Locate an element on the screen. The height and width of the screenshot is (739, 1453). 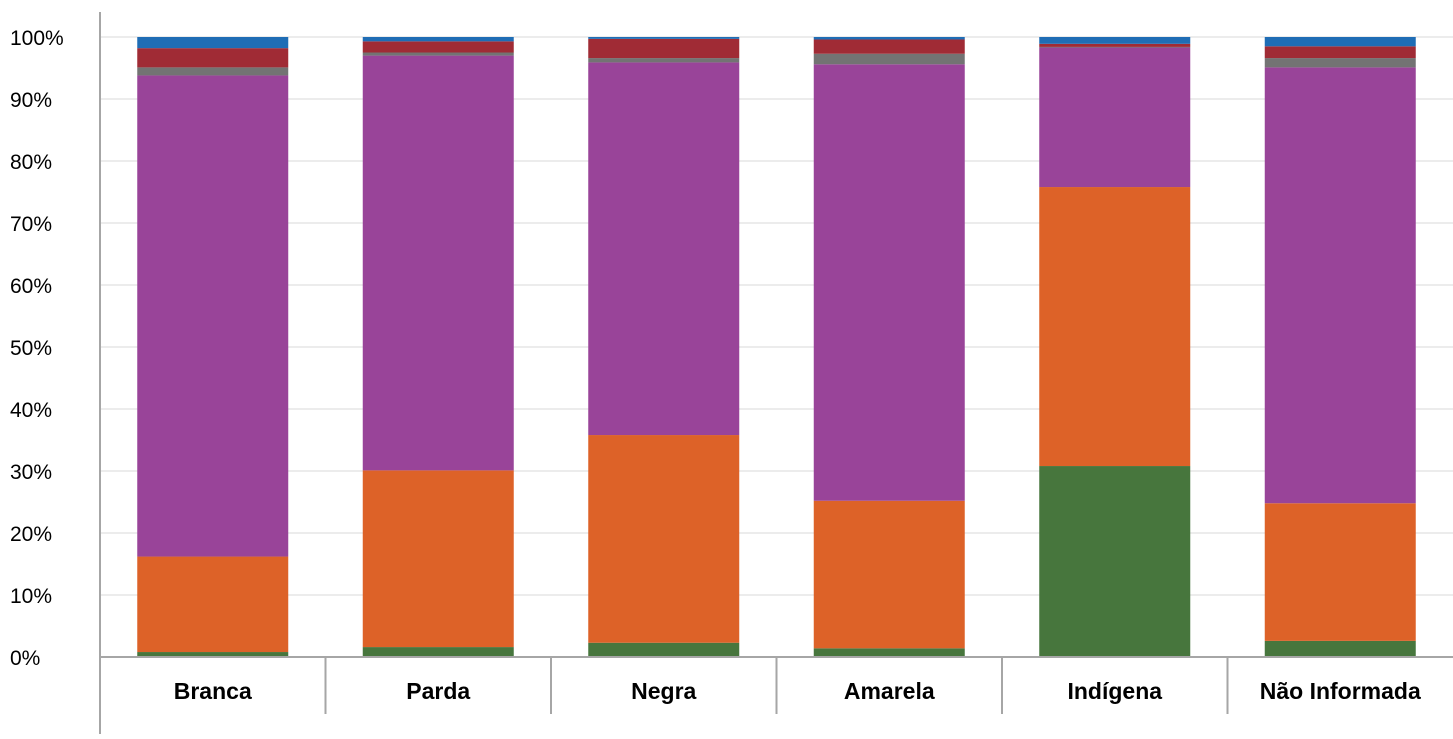
y-tick-label: 70% is located at coordinates (31, 224).